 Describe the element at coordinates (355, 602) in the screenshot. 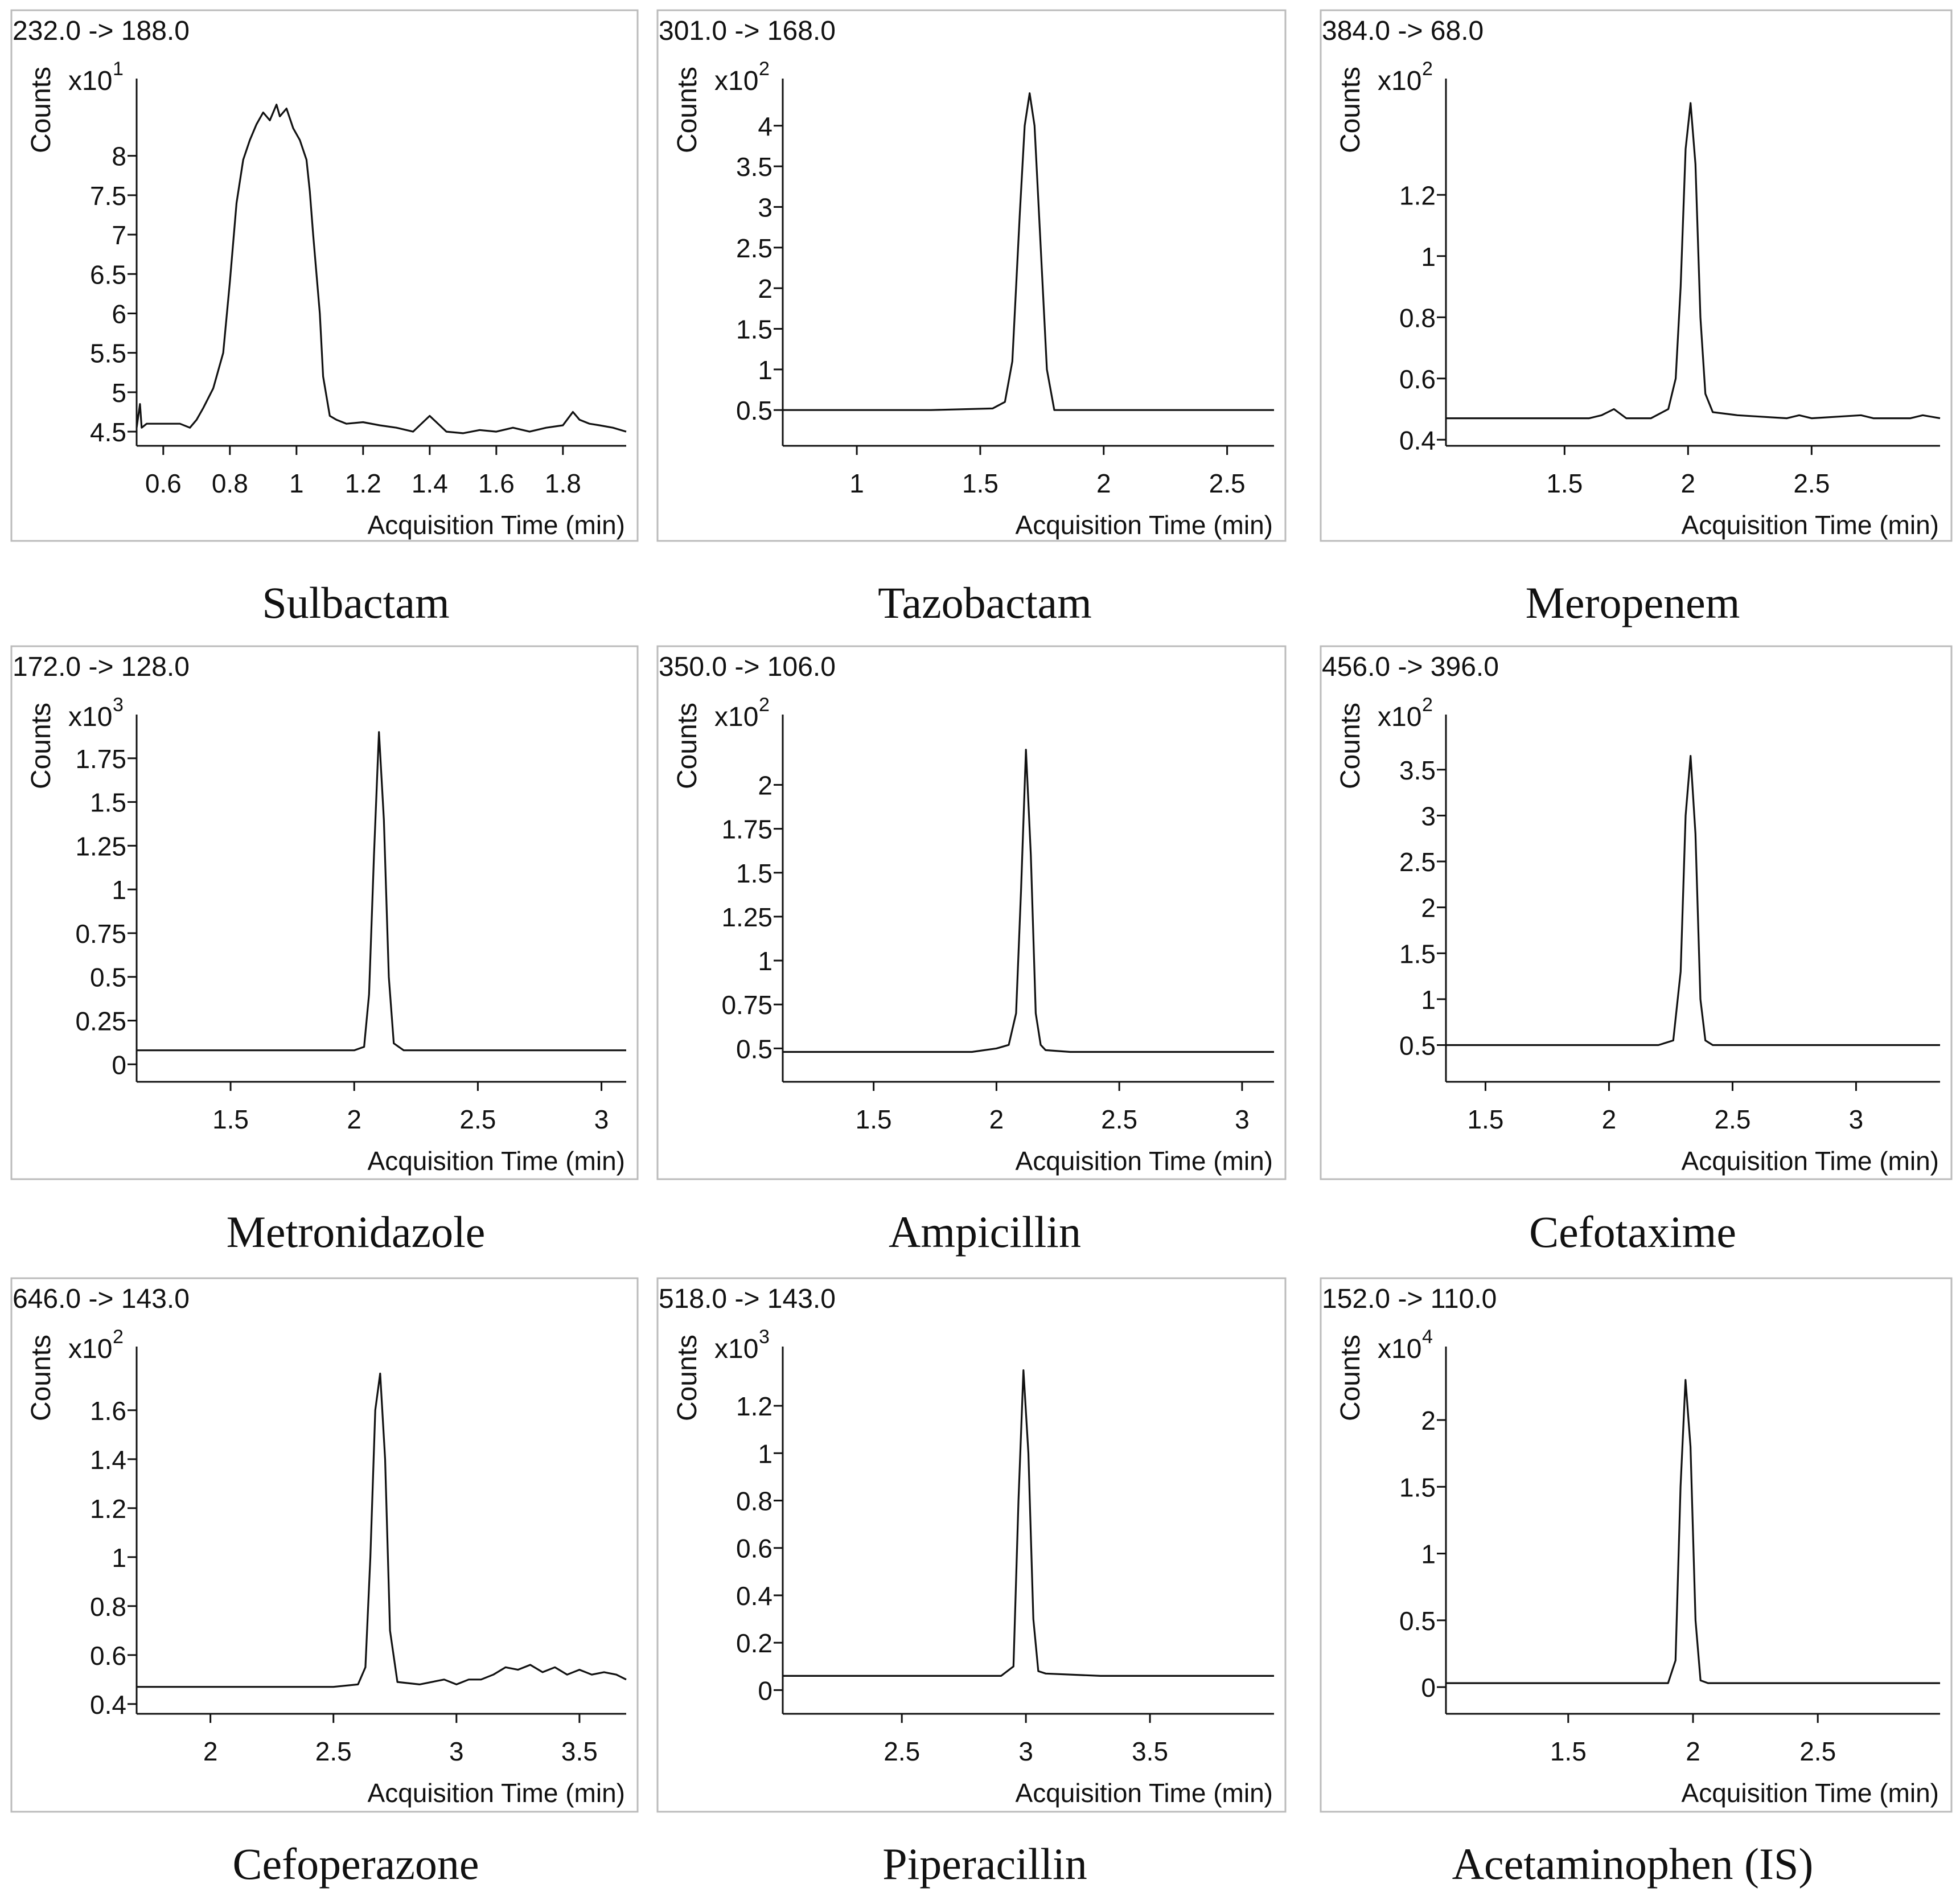

I see `compound-caption: Sulbactam` at that location.